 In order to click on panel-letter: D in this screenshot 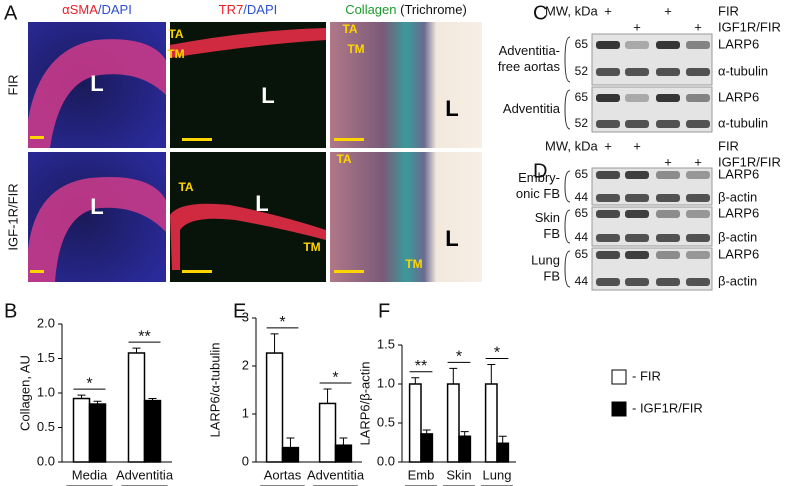, I will do `click(540, 171)`.